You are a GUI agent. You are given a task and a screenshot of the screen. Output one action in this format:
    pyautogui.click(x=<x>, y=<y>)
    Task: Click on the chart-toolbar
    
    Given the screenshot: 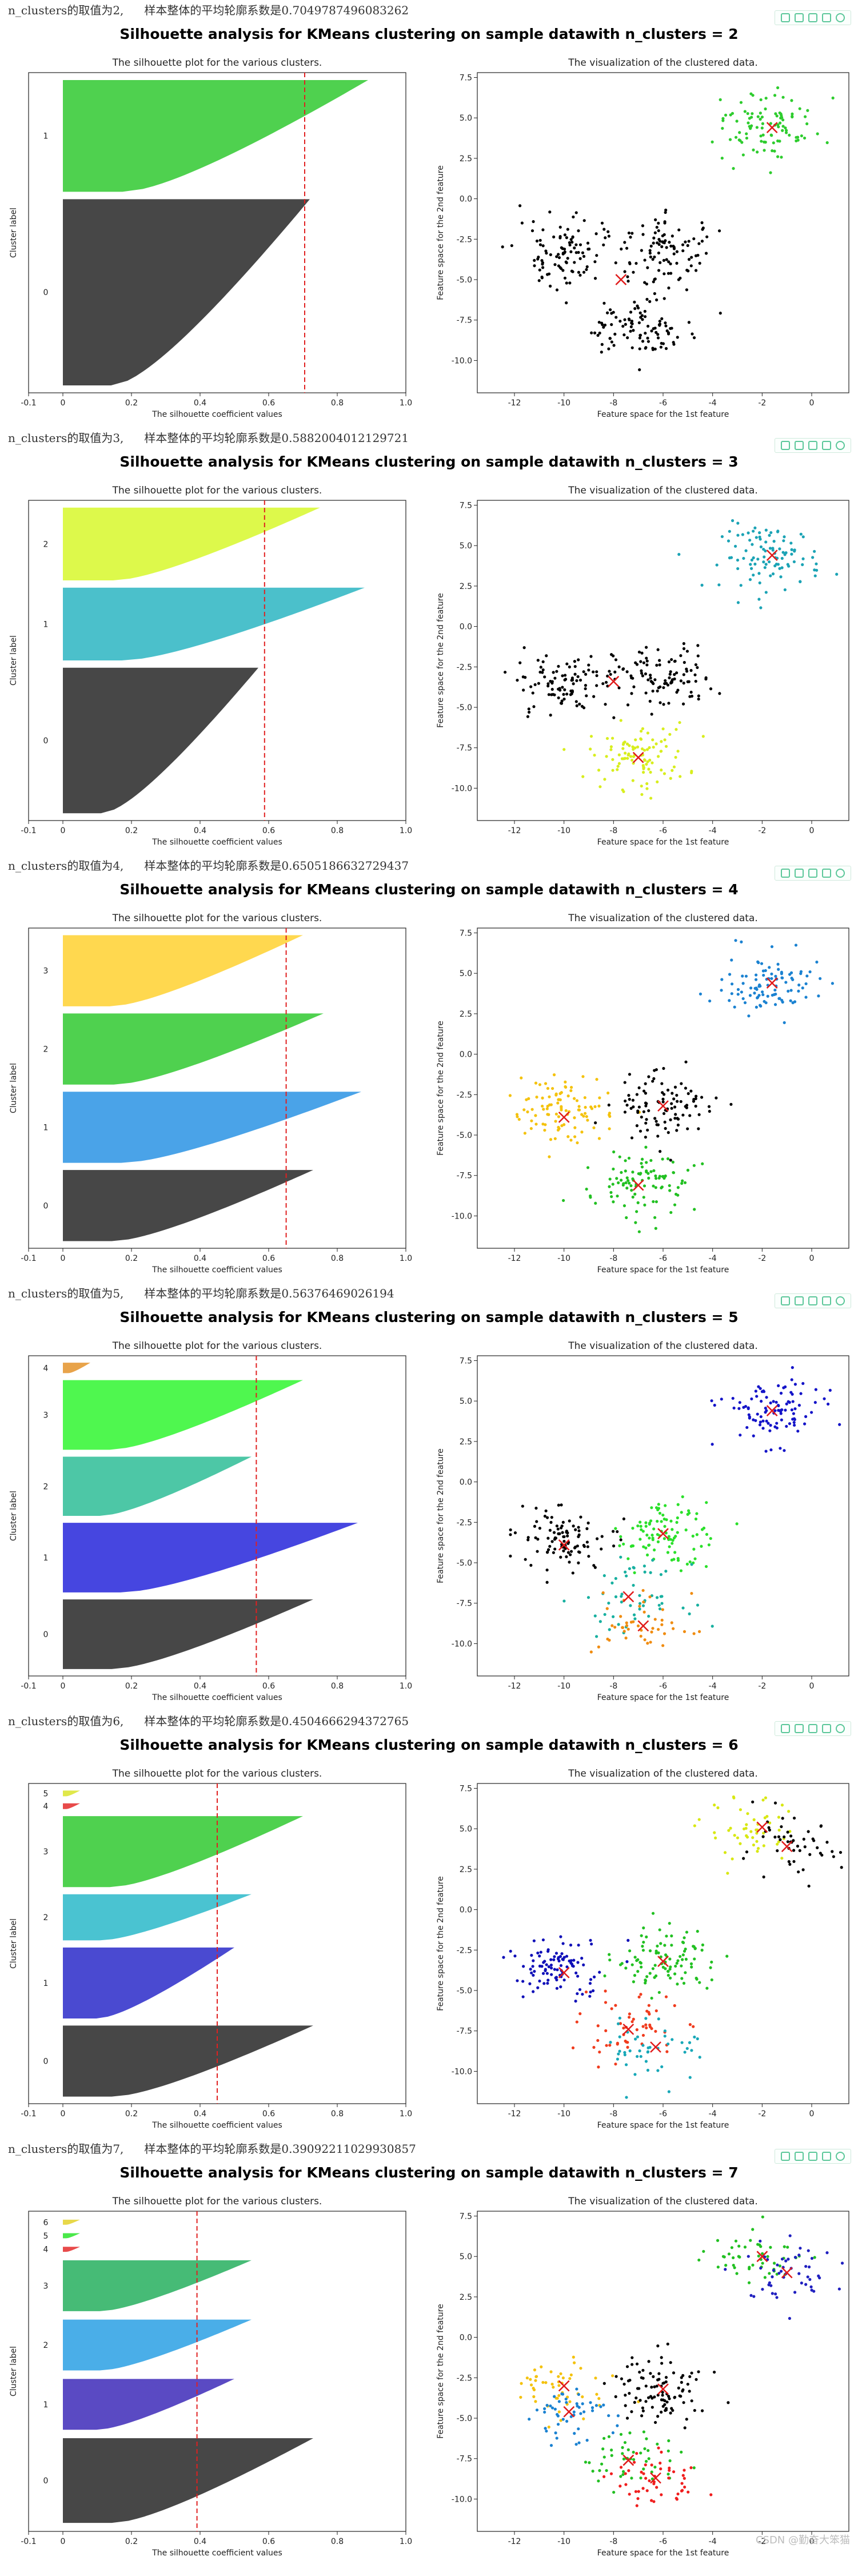 What is the action you would take?
    pyautogui.click(x=813, y=2156)
    